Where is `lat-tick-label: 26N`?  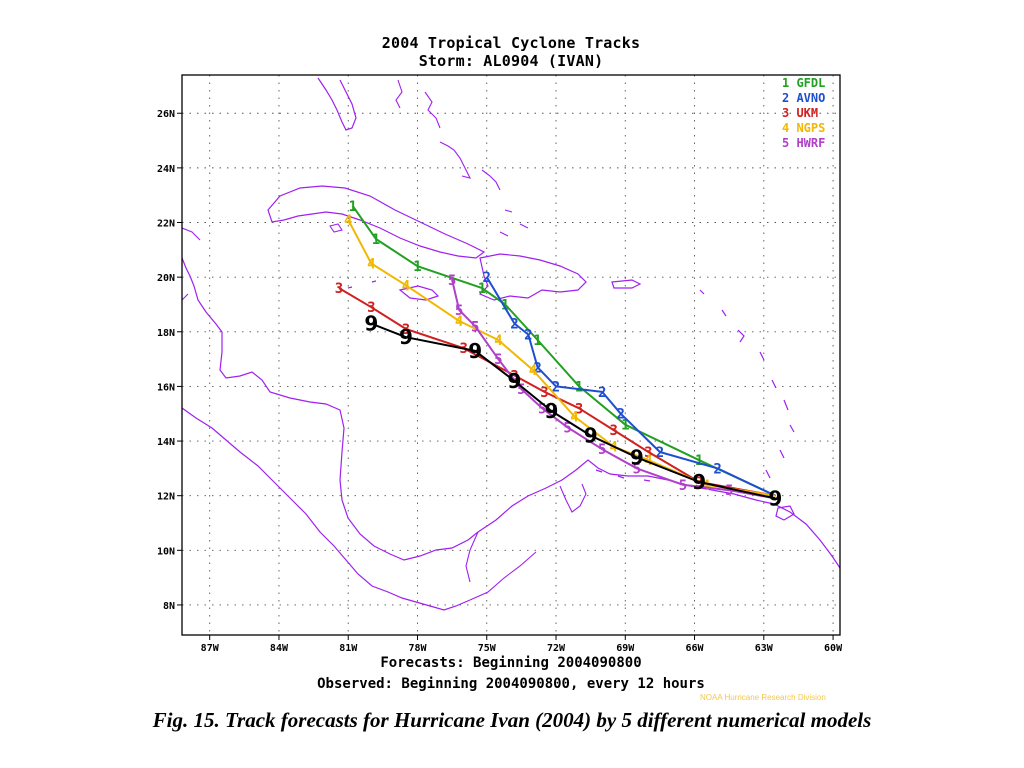 lat-tick-label: 26N is located at coordinates (166, 114).